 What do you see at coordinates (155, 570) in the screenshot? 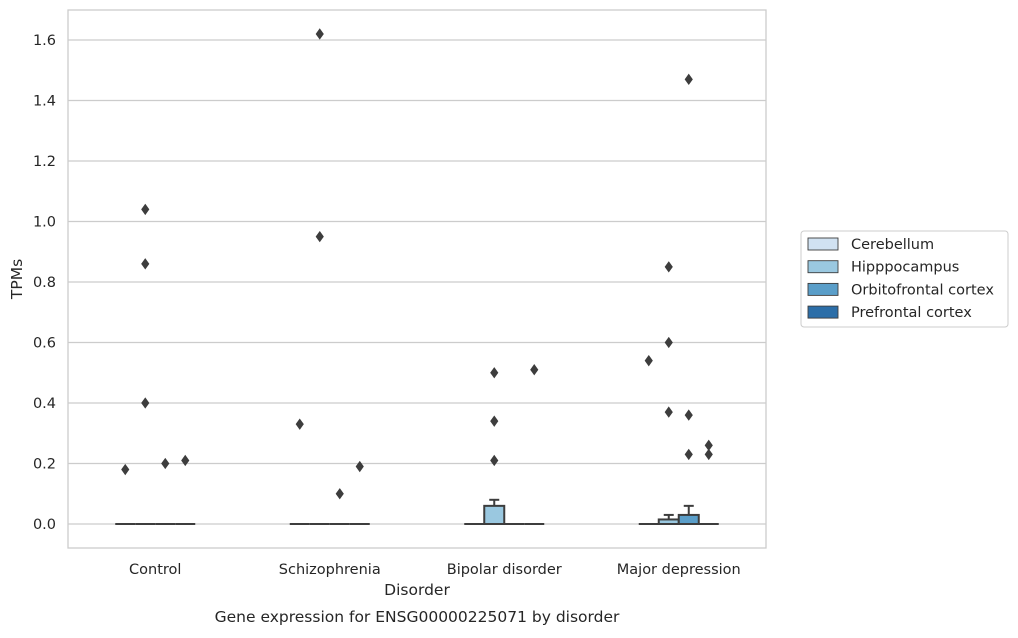
I see `x-tick-label: Control` at bounding box center [155, 570].